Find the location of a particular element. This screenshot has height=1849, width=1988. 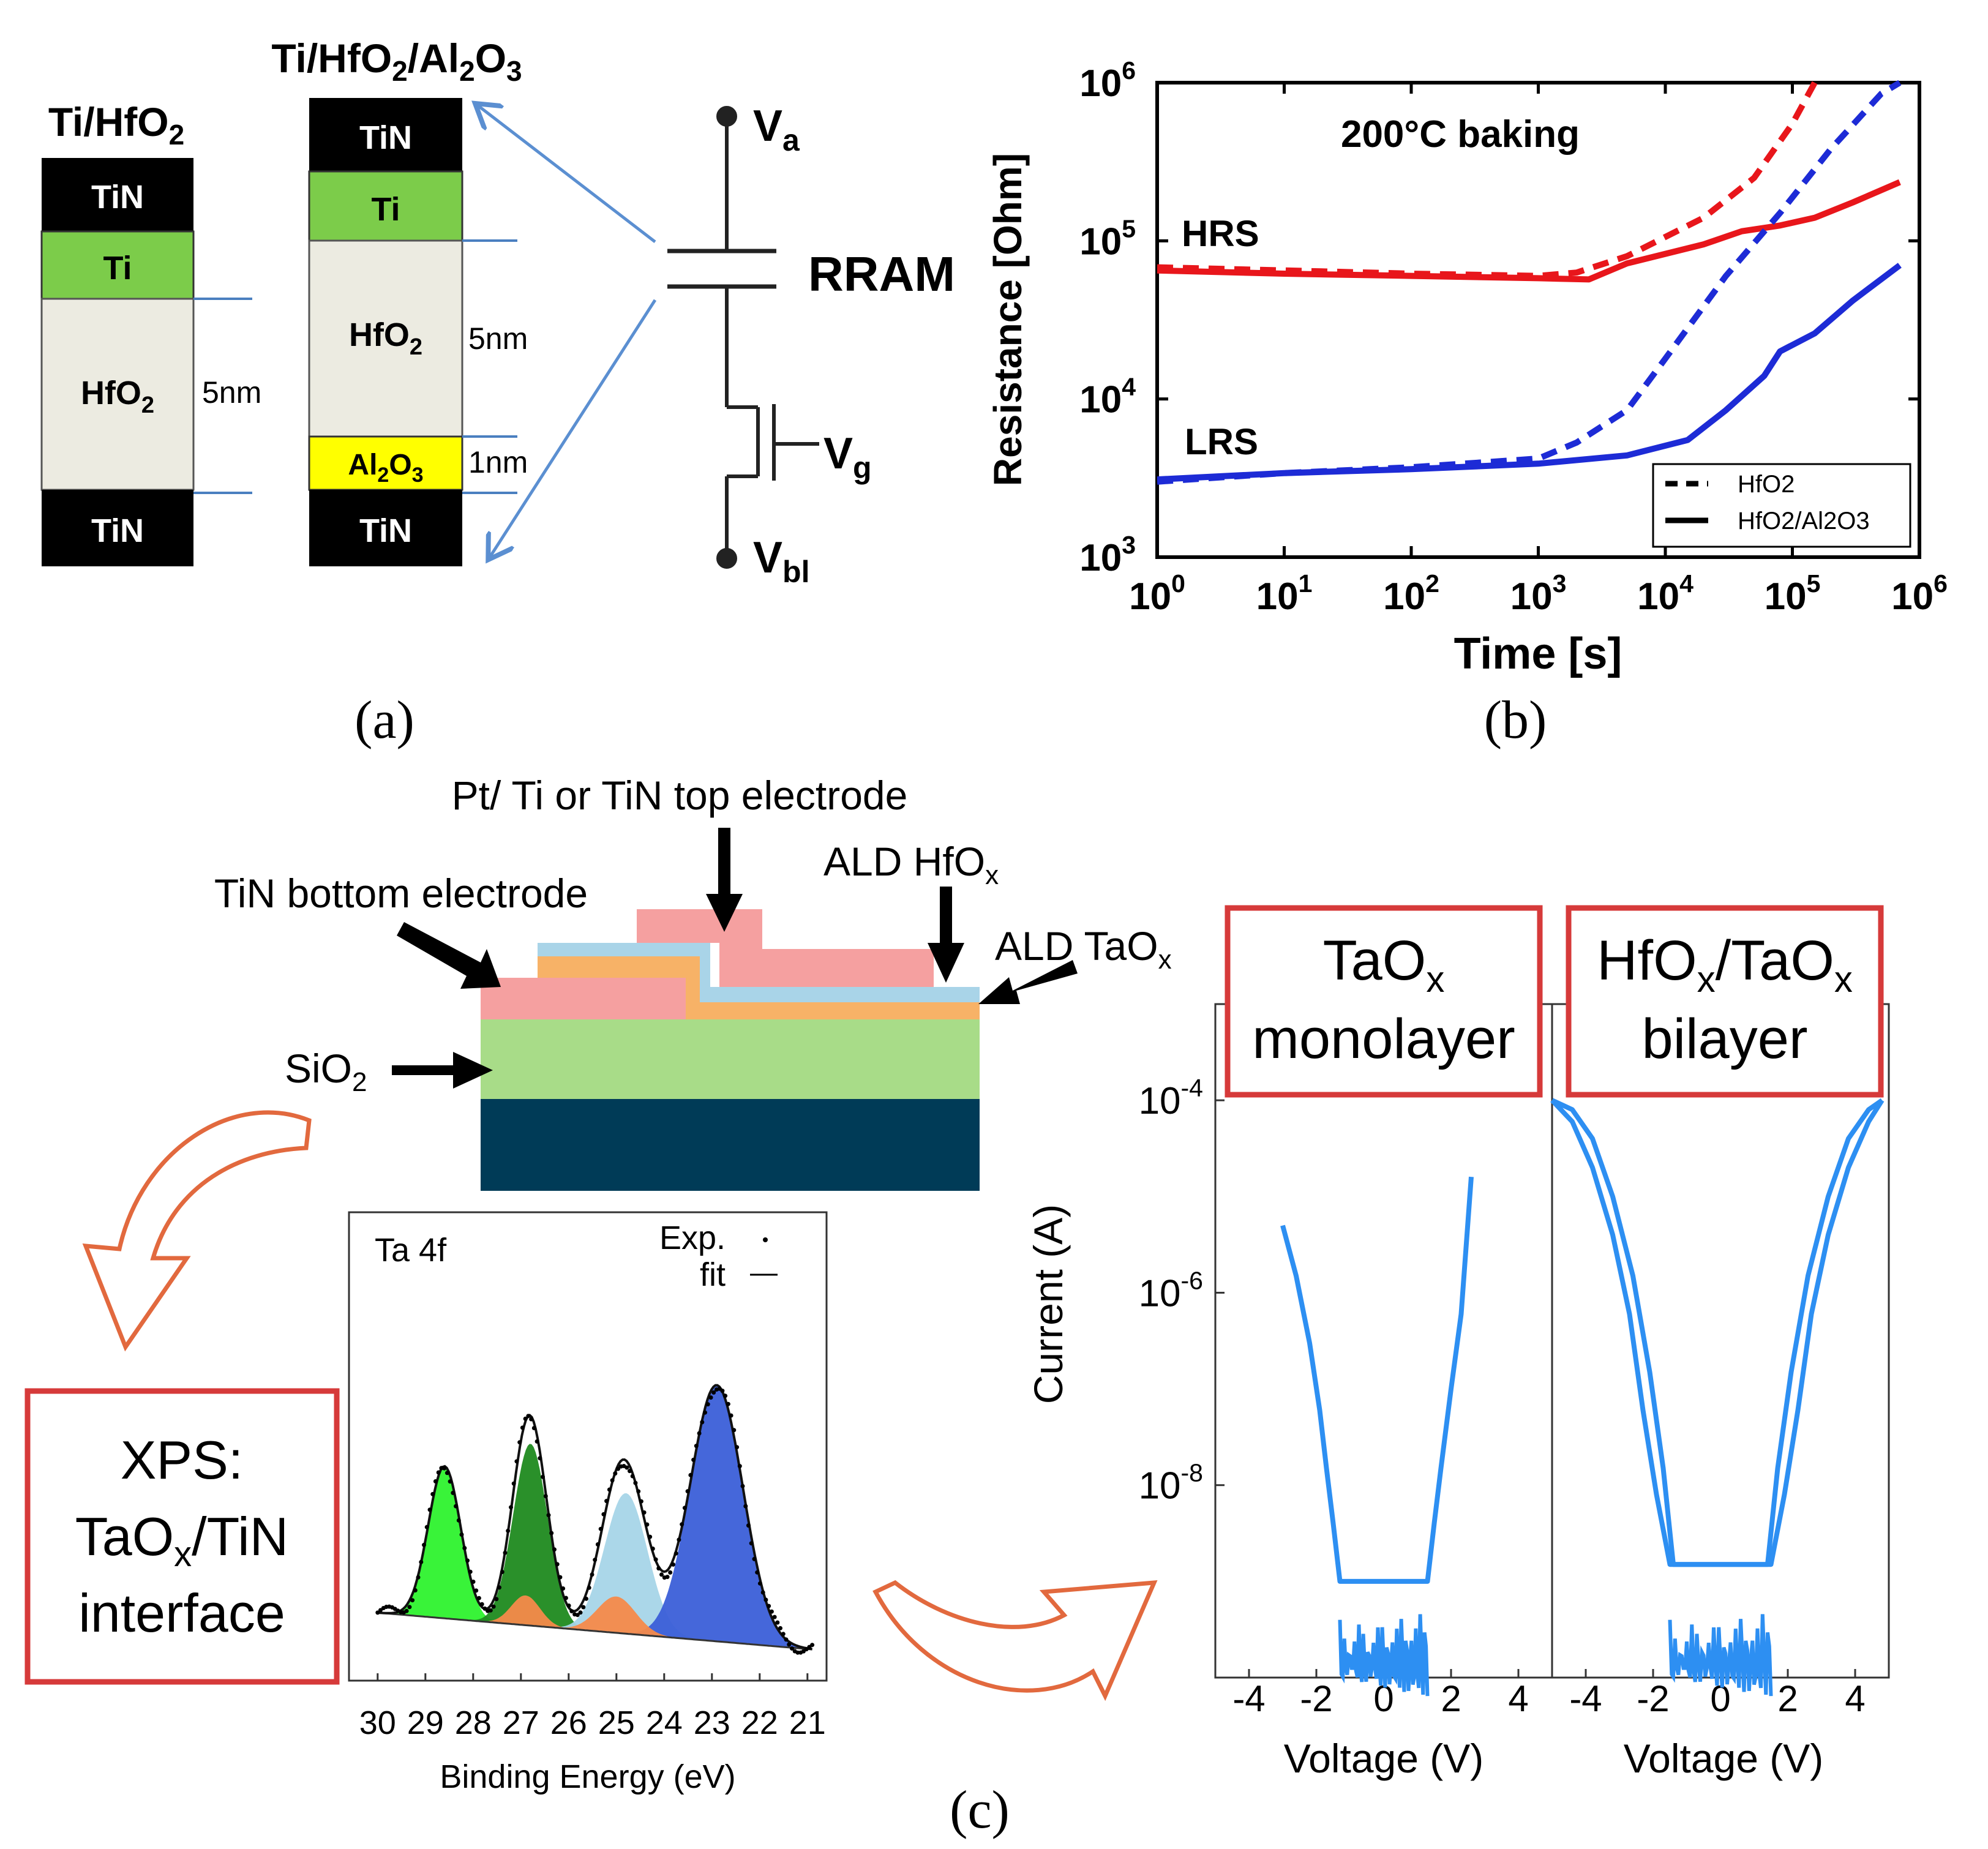

plot-b-ticks: 10⁰ 10¹ 10² 10³ 10⁴ 10⁵ 10⁶ 10³ 10⁴ 10⁵ 10⁶ is located at coordinates (1513, 337).